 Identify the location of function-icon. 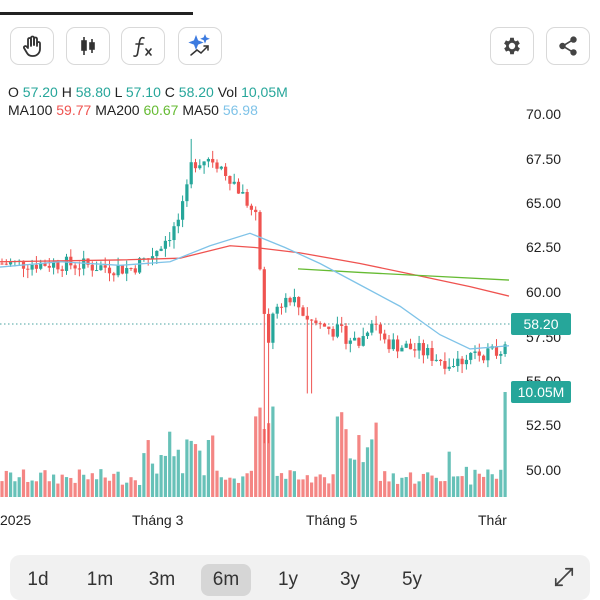
(143, 46).